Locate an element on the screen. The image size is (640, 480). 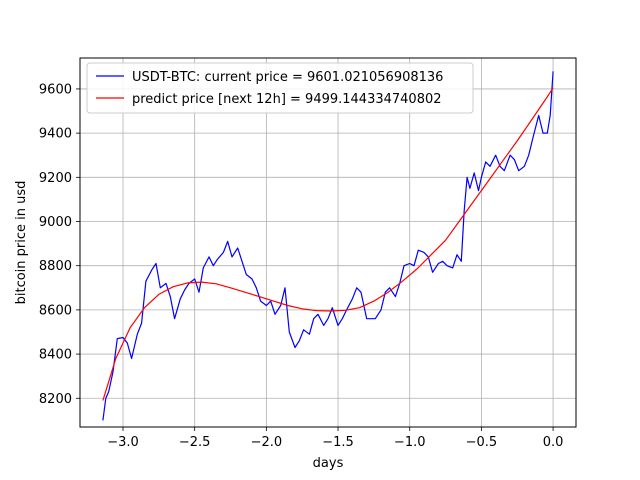
x-tick-label: −3.0 is located at coordinates (123, 442).